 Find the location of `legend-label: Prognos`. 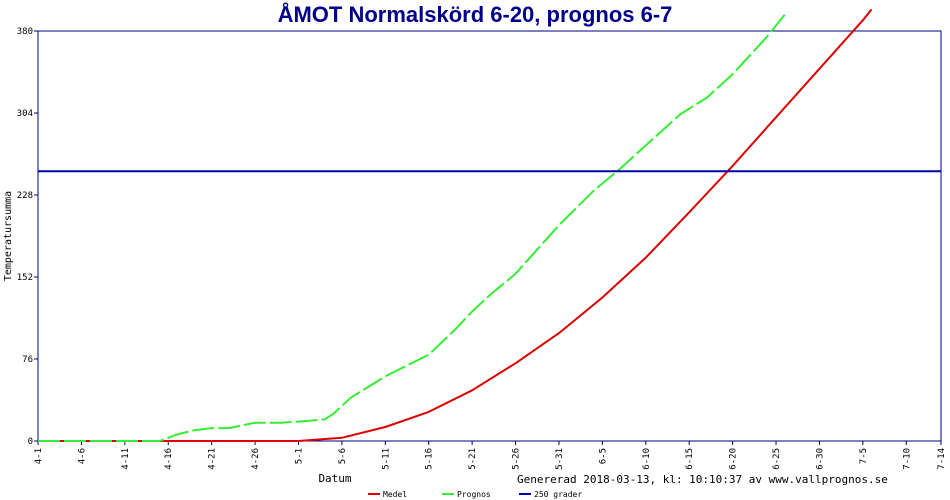

legend-label: Prognos is located at coordinates (474, 494).